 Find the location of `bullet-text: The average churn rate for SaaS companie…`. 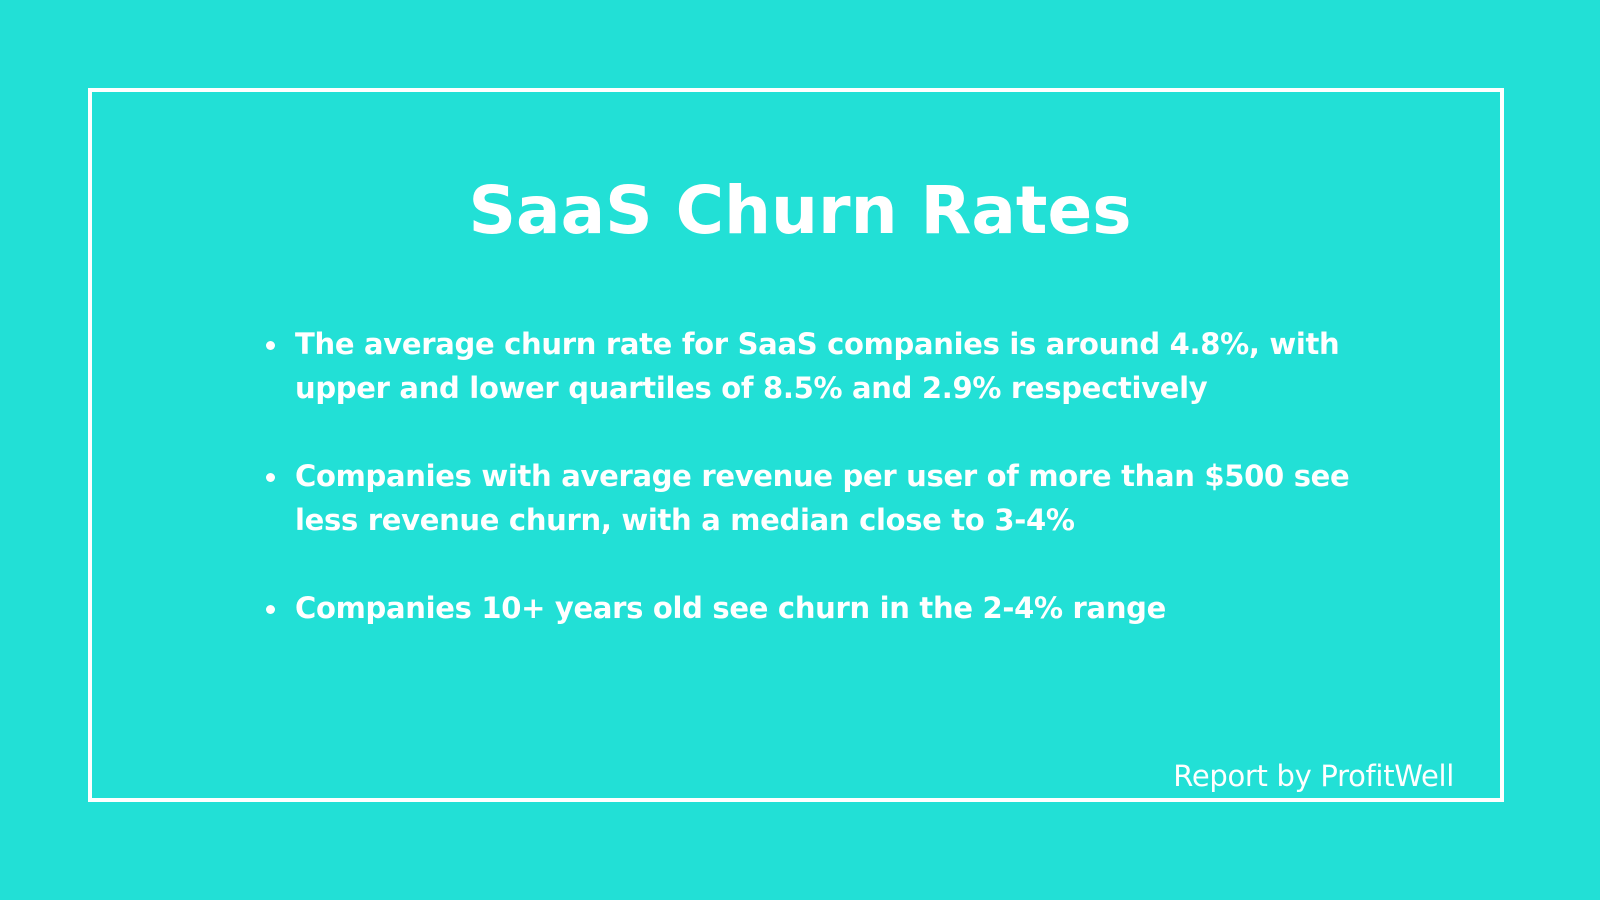

bullet-text: The average churn rate for SaaS companie… is located at coordinates (817, 366).